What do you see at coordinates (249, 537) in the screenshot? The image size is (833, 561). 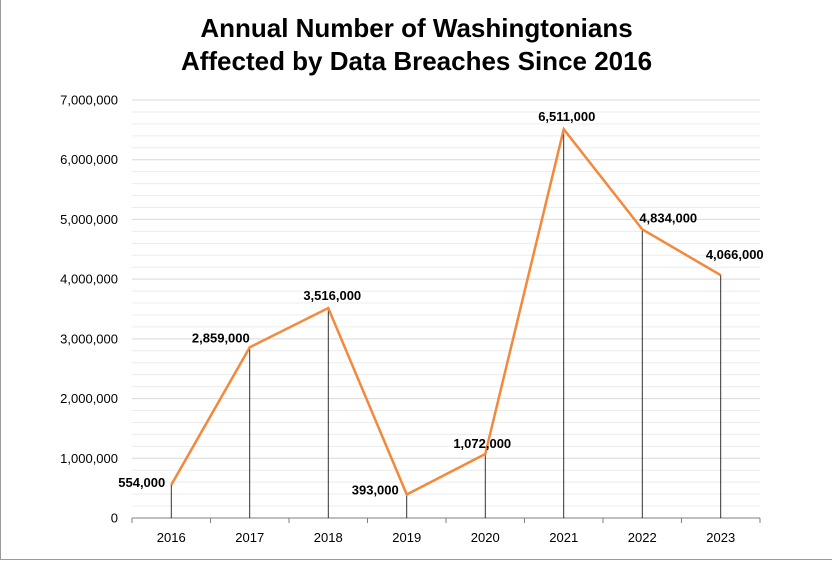 I see `x-tick-label: 2017` at bounding box center [249, 537].